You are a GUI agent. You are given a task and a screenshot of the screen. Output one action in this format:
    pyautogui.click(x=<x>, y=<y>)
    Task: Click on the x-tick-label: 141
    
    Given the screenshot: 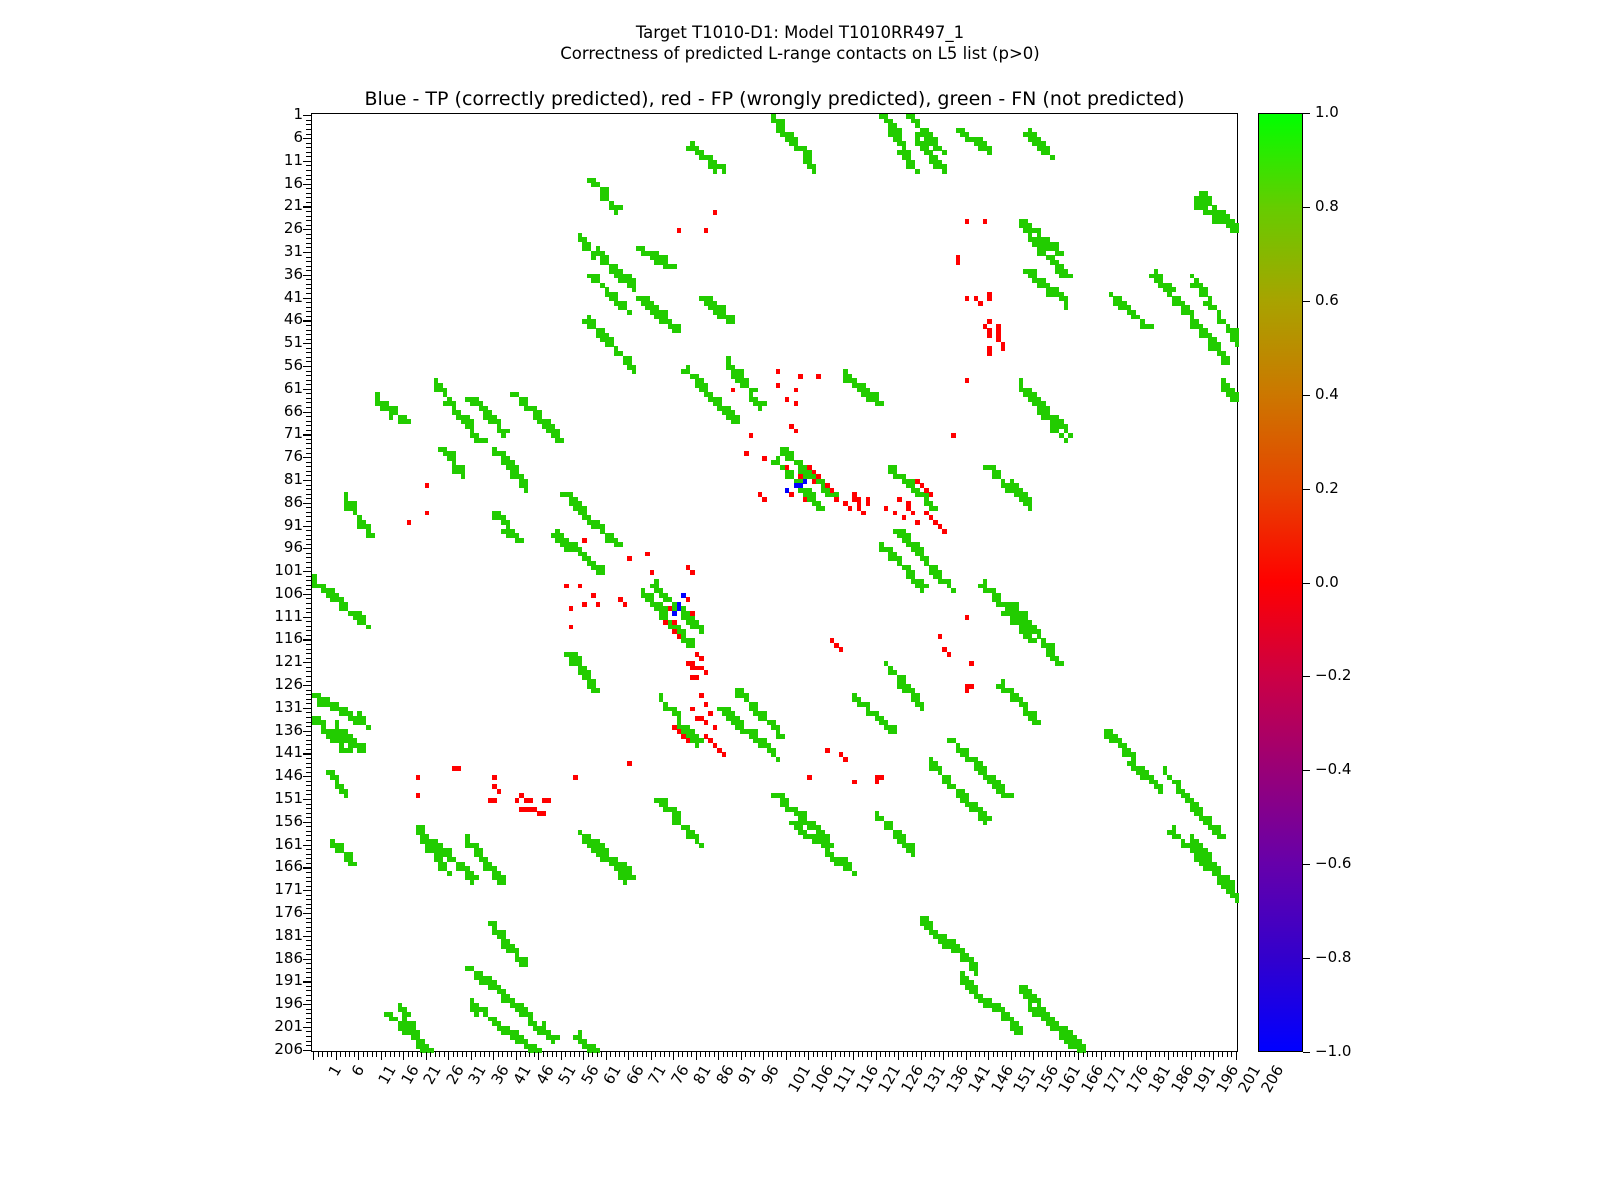 What is the action you would take?
    pyautogui.click(x=979, y=1079)
    